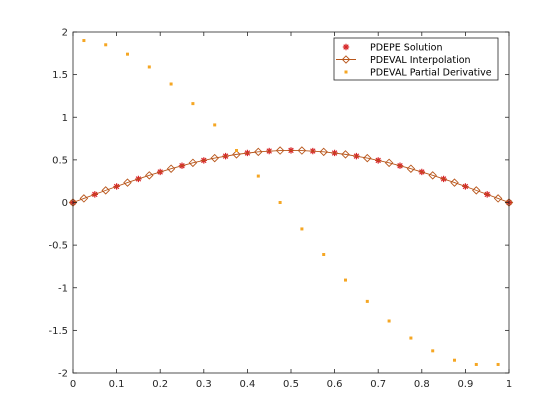  Describe the element at coordinates (509, 384) in the screenshot. I see `x-tick-label: 1` at that location.